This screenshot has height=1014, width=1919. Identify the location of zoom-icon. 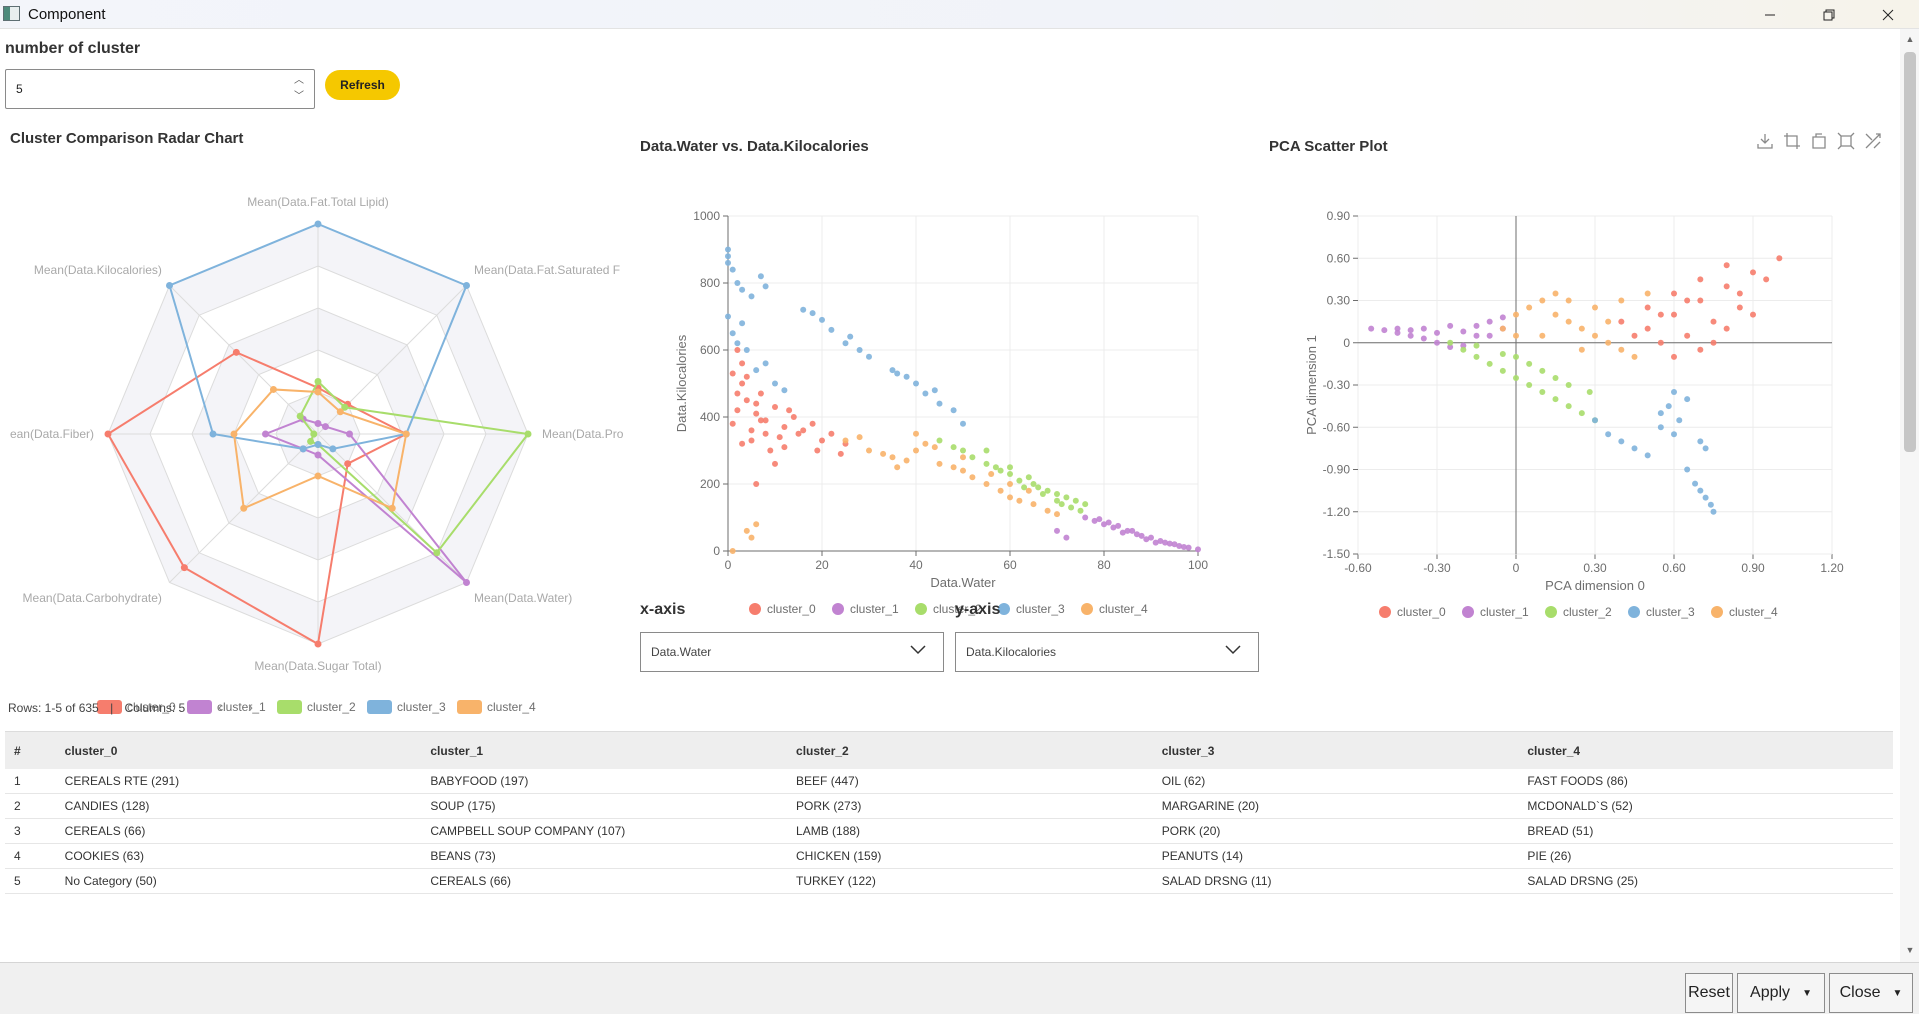
(1792, 141).